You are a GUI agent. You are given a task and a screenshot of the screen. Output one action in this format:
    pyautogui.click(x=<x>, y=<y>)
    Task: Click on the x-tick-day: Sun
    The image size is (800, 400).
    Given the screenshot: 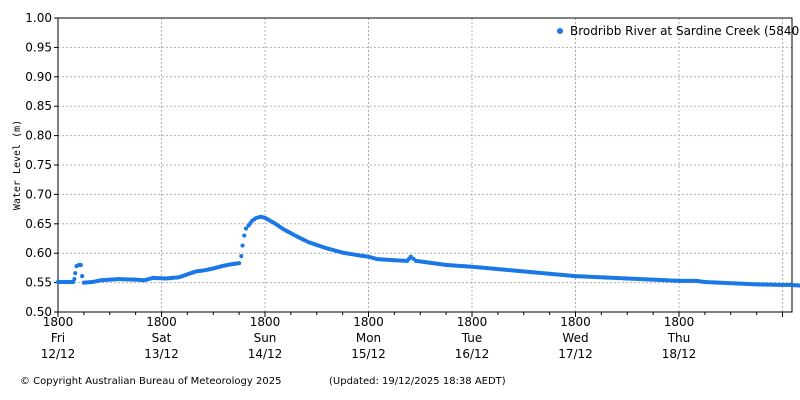 What is the action you would take?
    pyautogui.click(x=265, y=338)
    